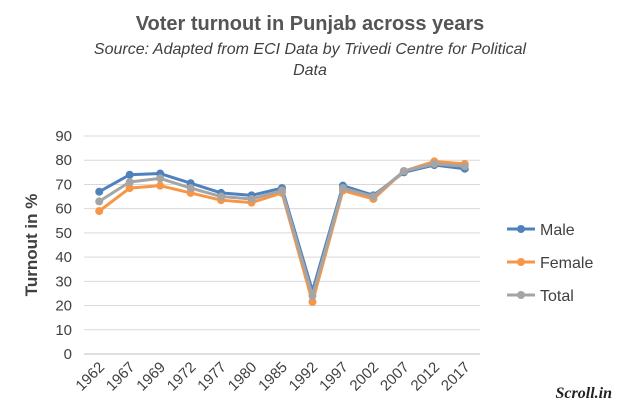 The image size is (619, 410). I want to click on y-tick-label: 70, so click(63, 184).